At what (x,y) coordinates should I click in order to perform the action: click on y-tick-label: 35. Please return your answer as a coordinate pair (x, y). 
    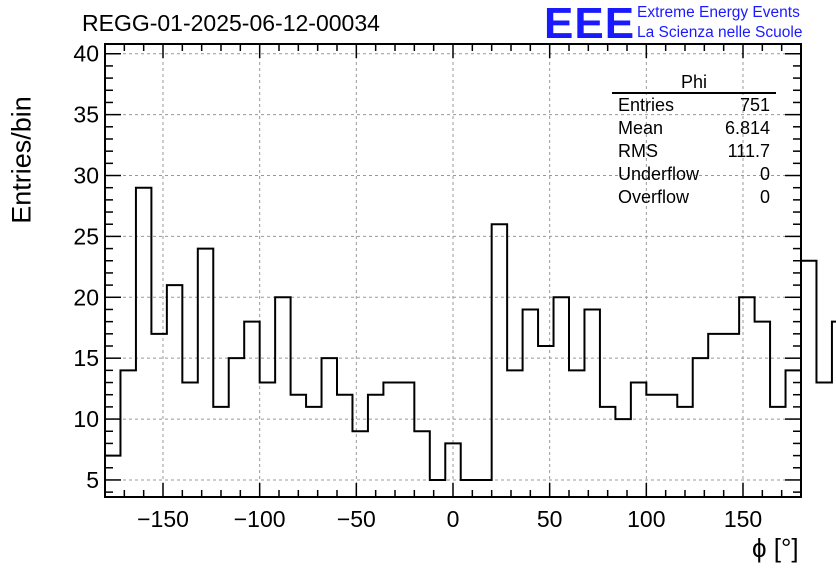
    Looking at the image, I should click on (86, 115).